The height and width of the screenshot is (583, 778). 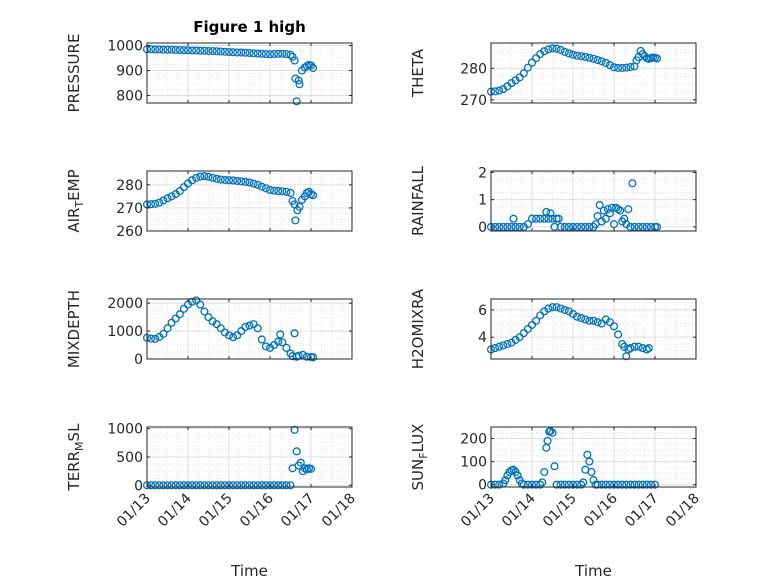 I want to click on y-tick-label: 270, so click(x=129, y=209).